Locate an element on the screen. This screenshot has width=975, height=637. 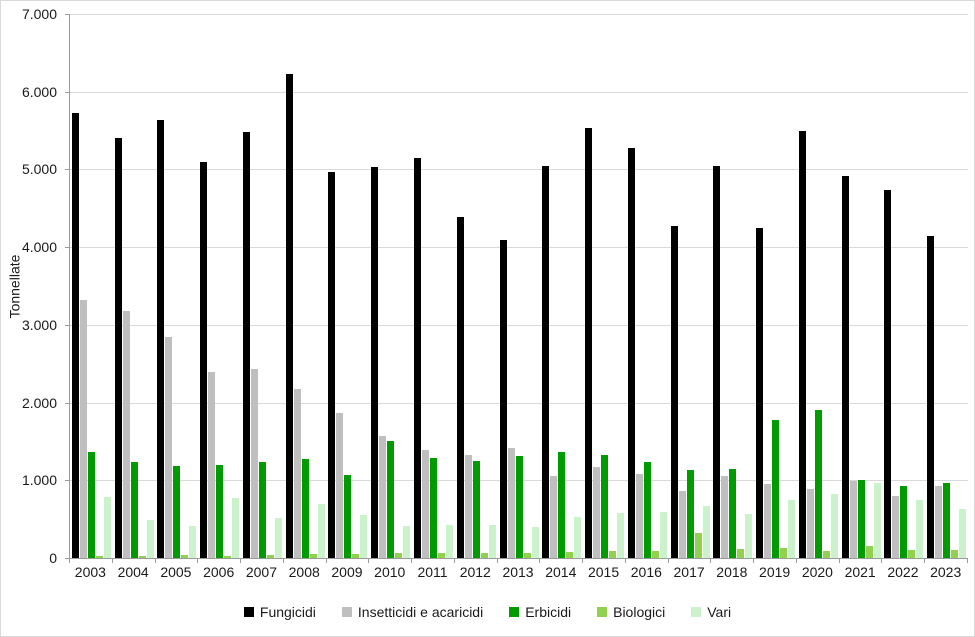
x-tick-label: 2023 is located at coordinates (946, 572).